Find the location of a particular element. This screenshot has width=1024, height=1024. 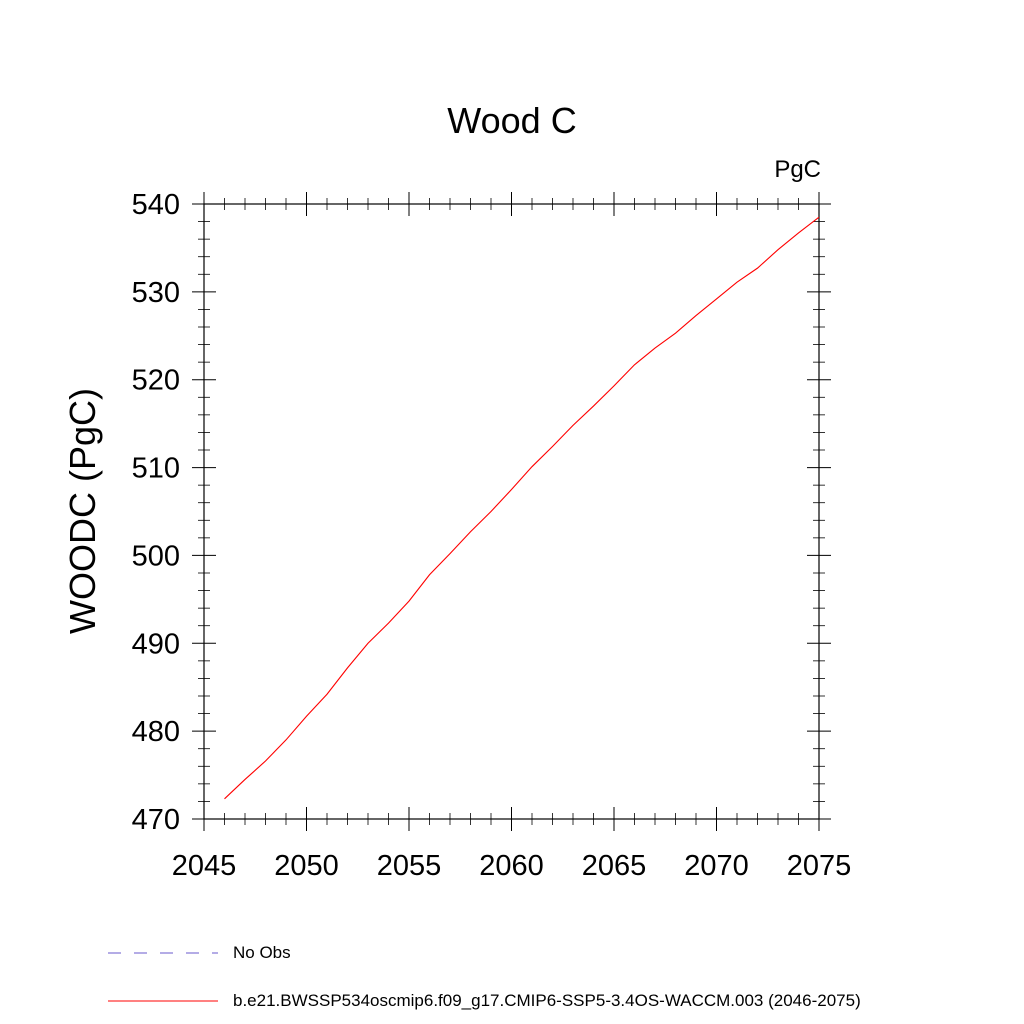

x-tick-label: 2045 is located at coordinates (204, 866).